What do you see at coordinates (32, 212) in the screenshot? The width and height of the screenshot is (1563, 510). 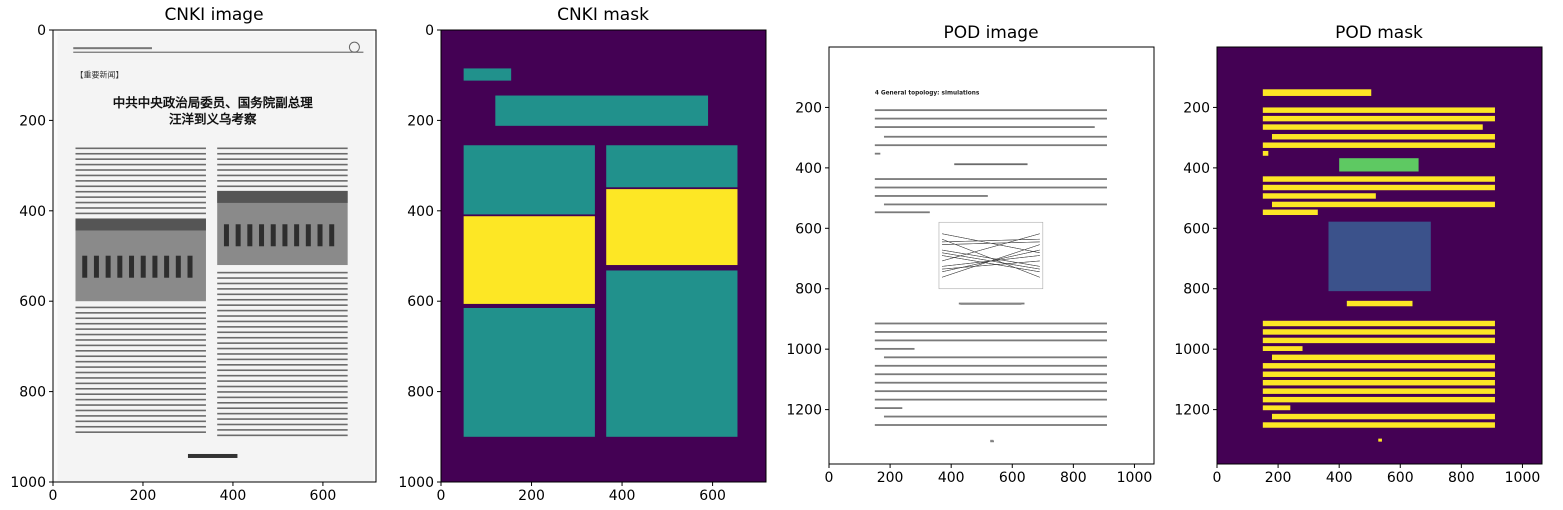 I see `y-tick-label: 400` at bounding box center [32, 212].